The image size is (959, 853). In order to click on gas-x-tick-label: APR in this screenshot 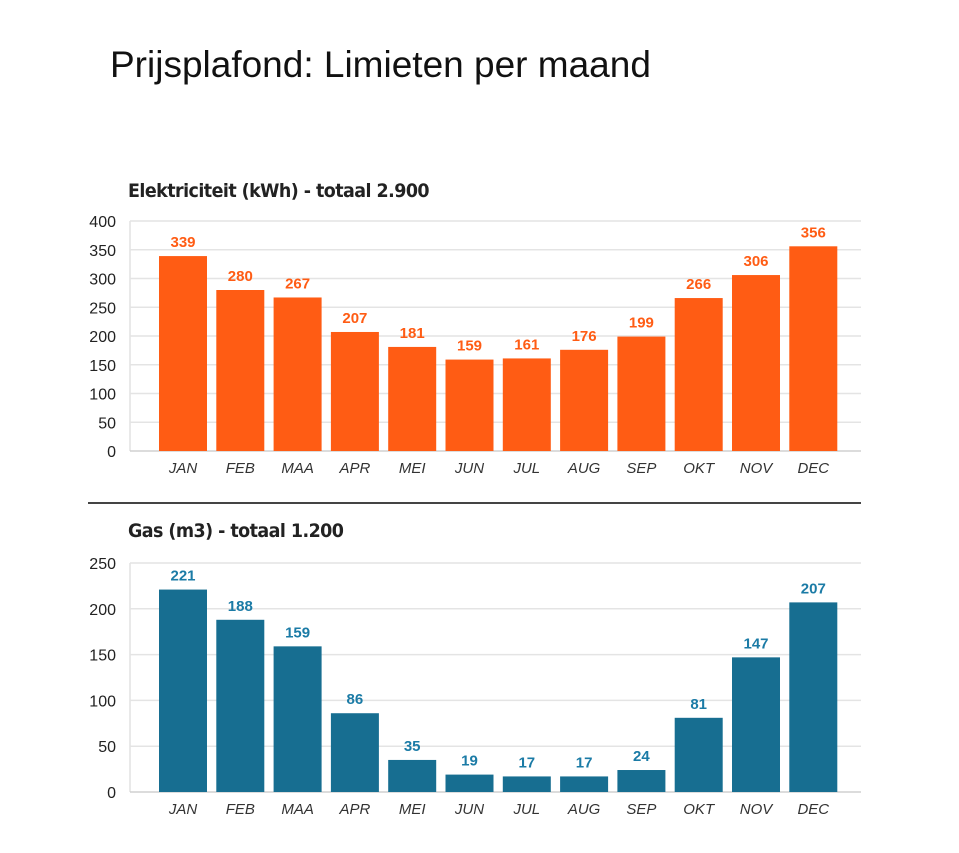, I will do `click(354, 809)`.